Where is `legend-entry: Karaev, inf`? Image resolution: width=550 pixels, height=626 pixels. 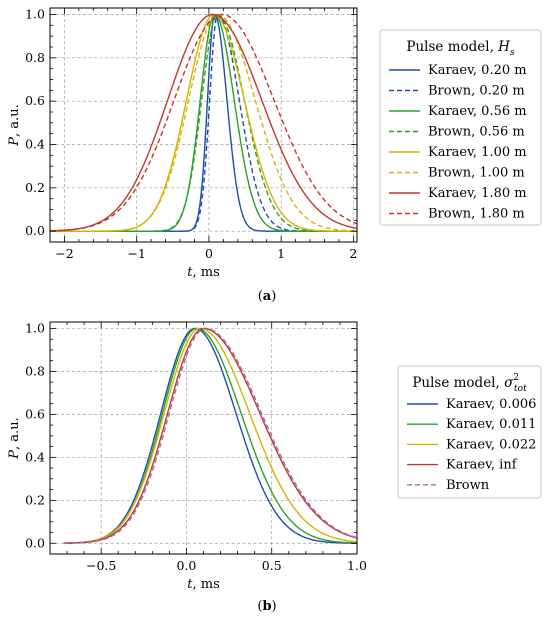 legend-entry: Karaev, inf is located at coordinates (482, 465).